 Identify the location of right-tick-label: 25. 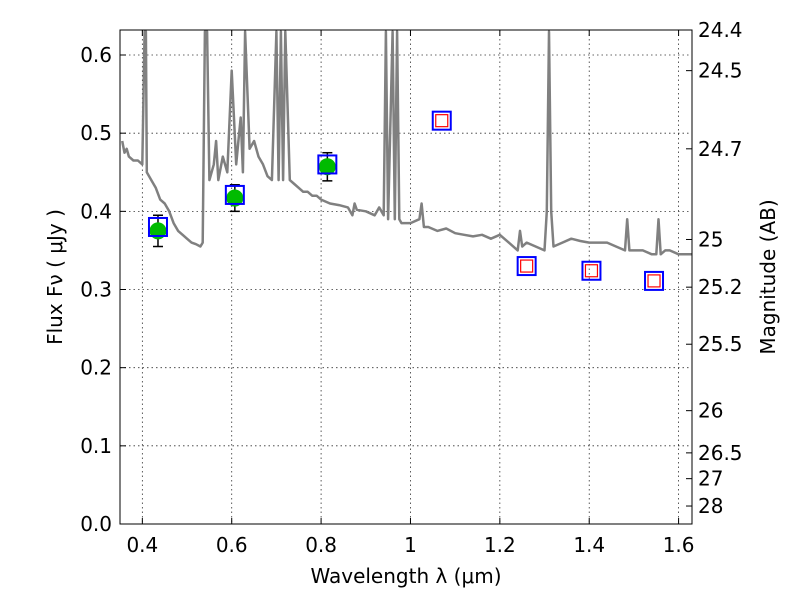
(710, 239).